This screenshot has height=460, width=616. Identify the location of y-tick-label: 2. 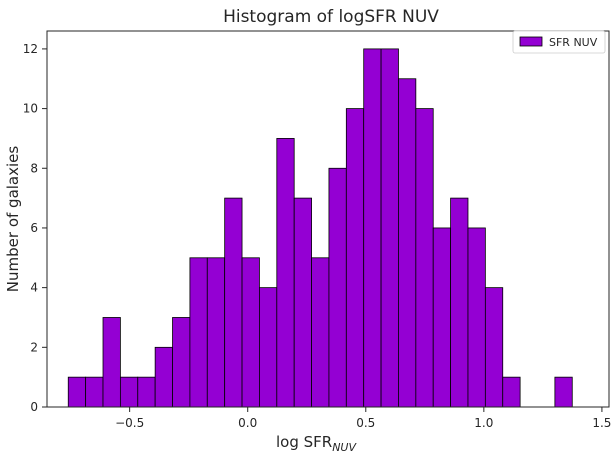
(34, 347).